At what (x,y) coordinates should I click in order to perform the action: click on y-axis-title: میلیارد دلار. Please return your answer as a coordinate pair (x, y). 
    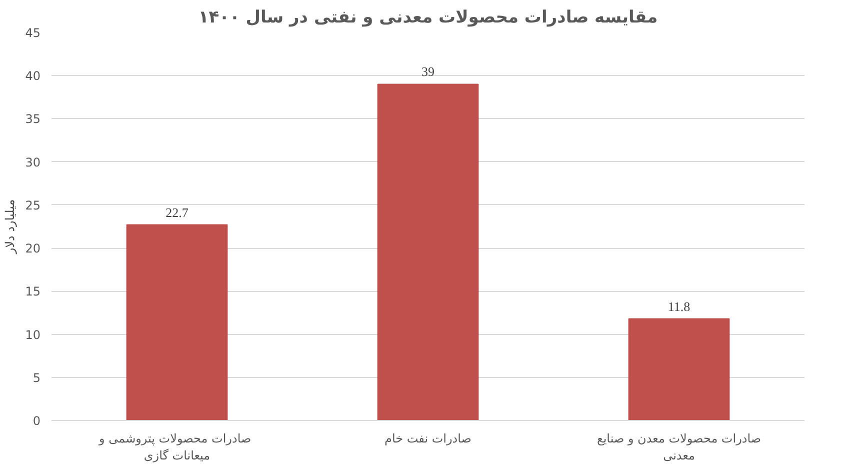
    Looking at the image, I should click on (10, 227).